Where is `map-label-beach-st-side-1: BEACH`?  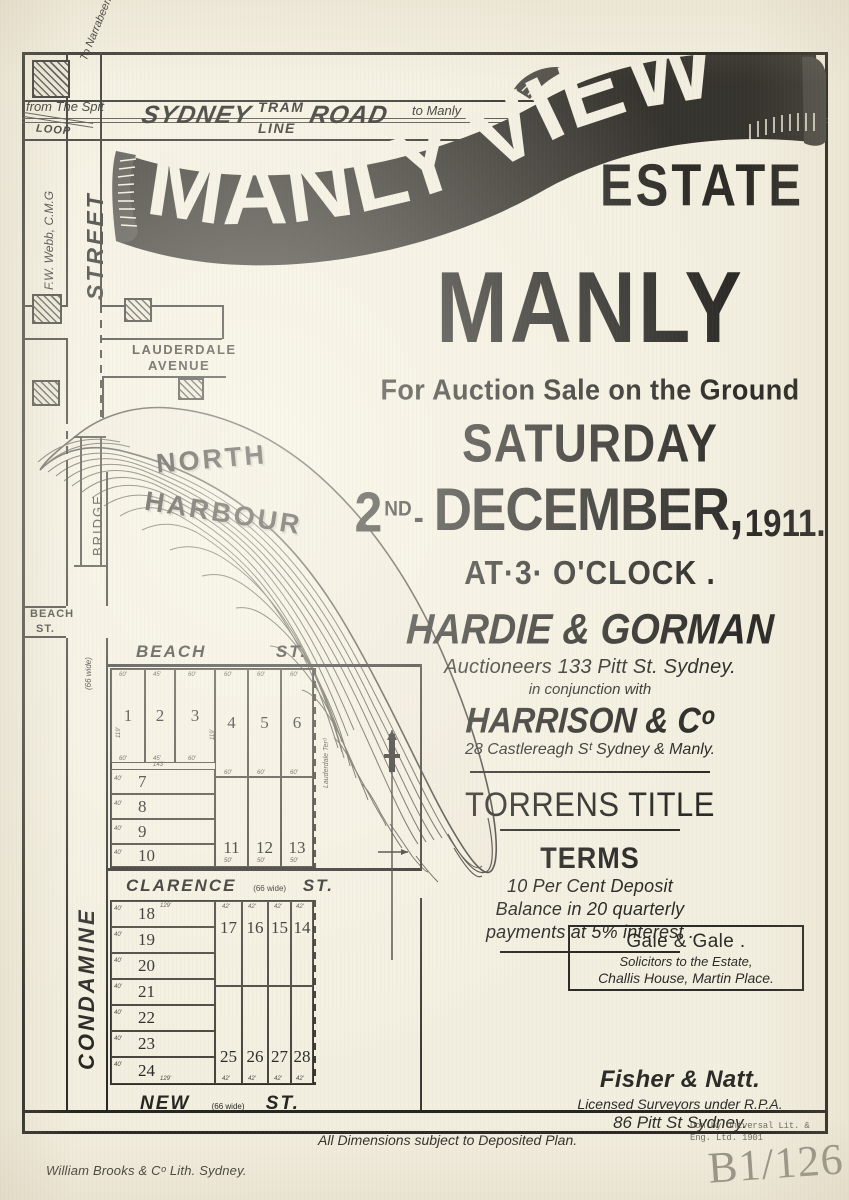 map-label-beach-st-side-1: BEACH is located at coordinates (52, 614).